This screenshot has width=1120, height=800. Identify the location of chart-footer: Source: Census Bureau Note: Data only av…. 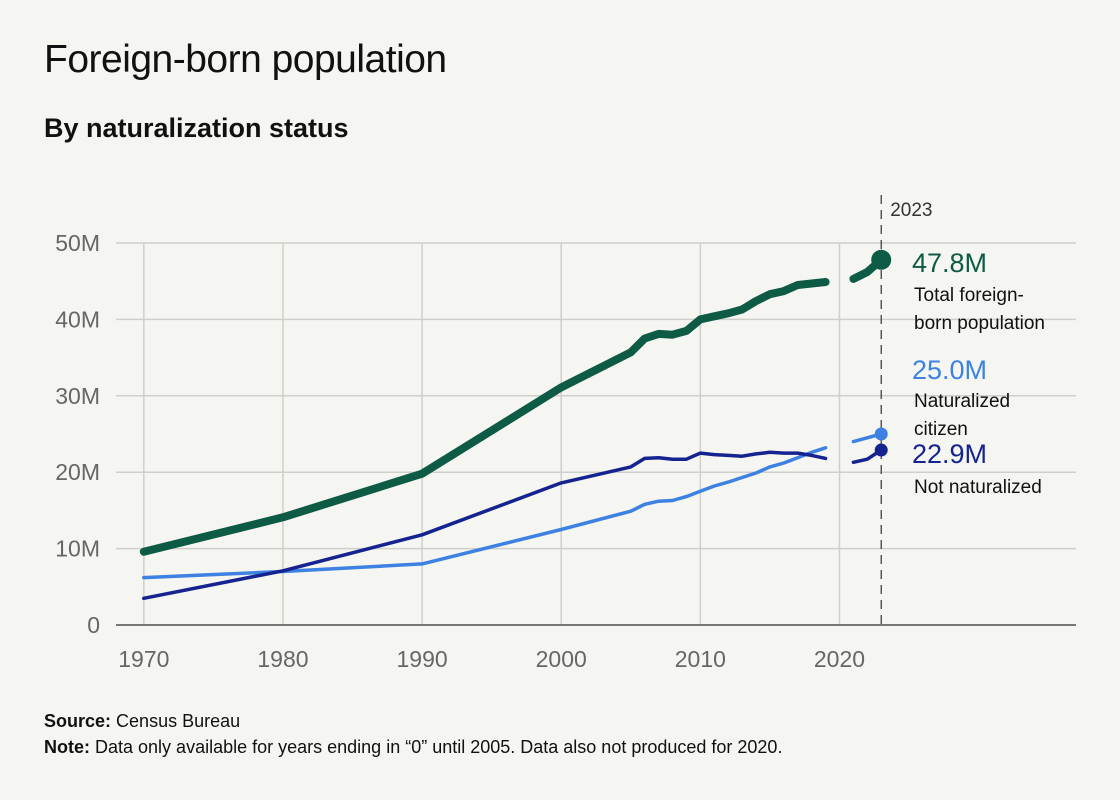
(413, 734).